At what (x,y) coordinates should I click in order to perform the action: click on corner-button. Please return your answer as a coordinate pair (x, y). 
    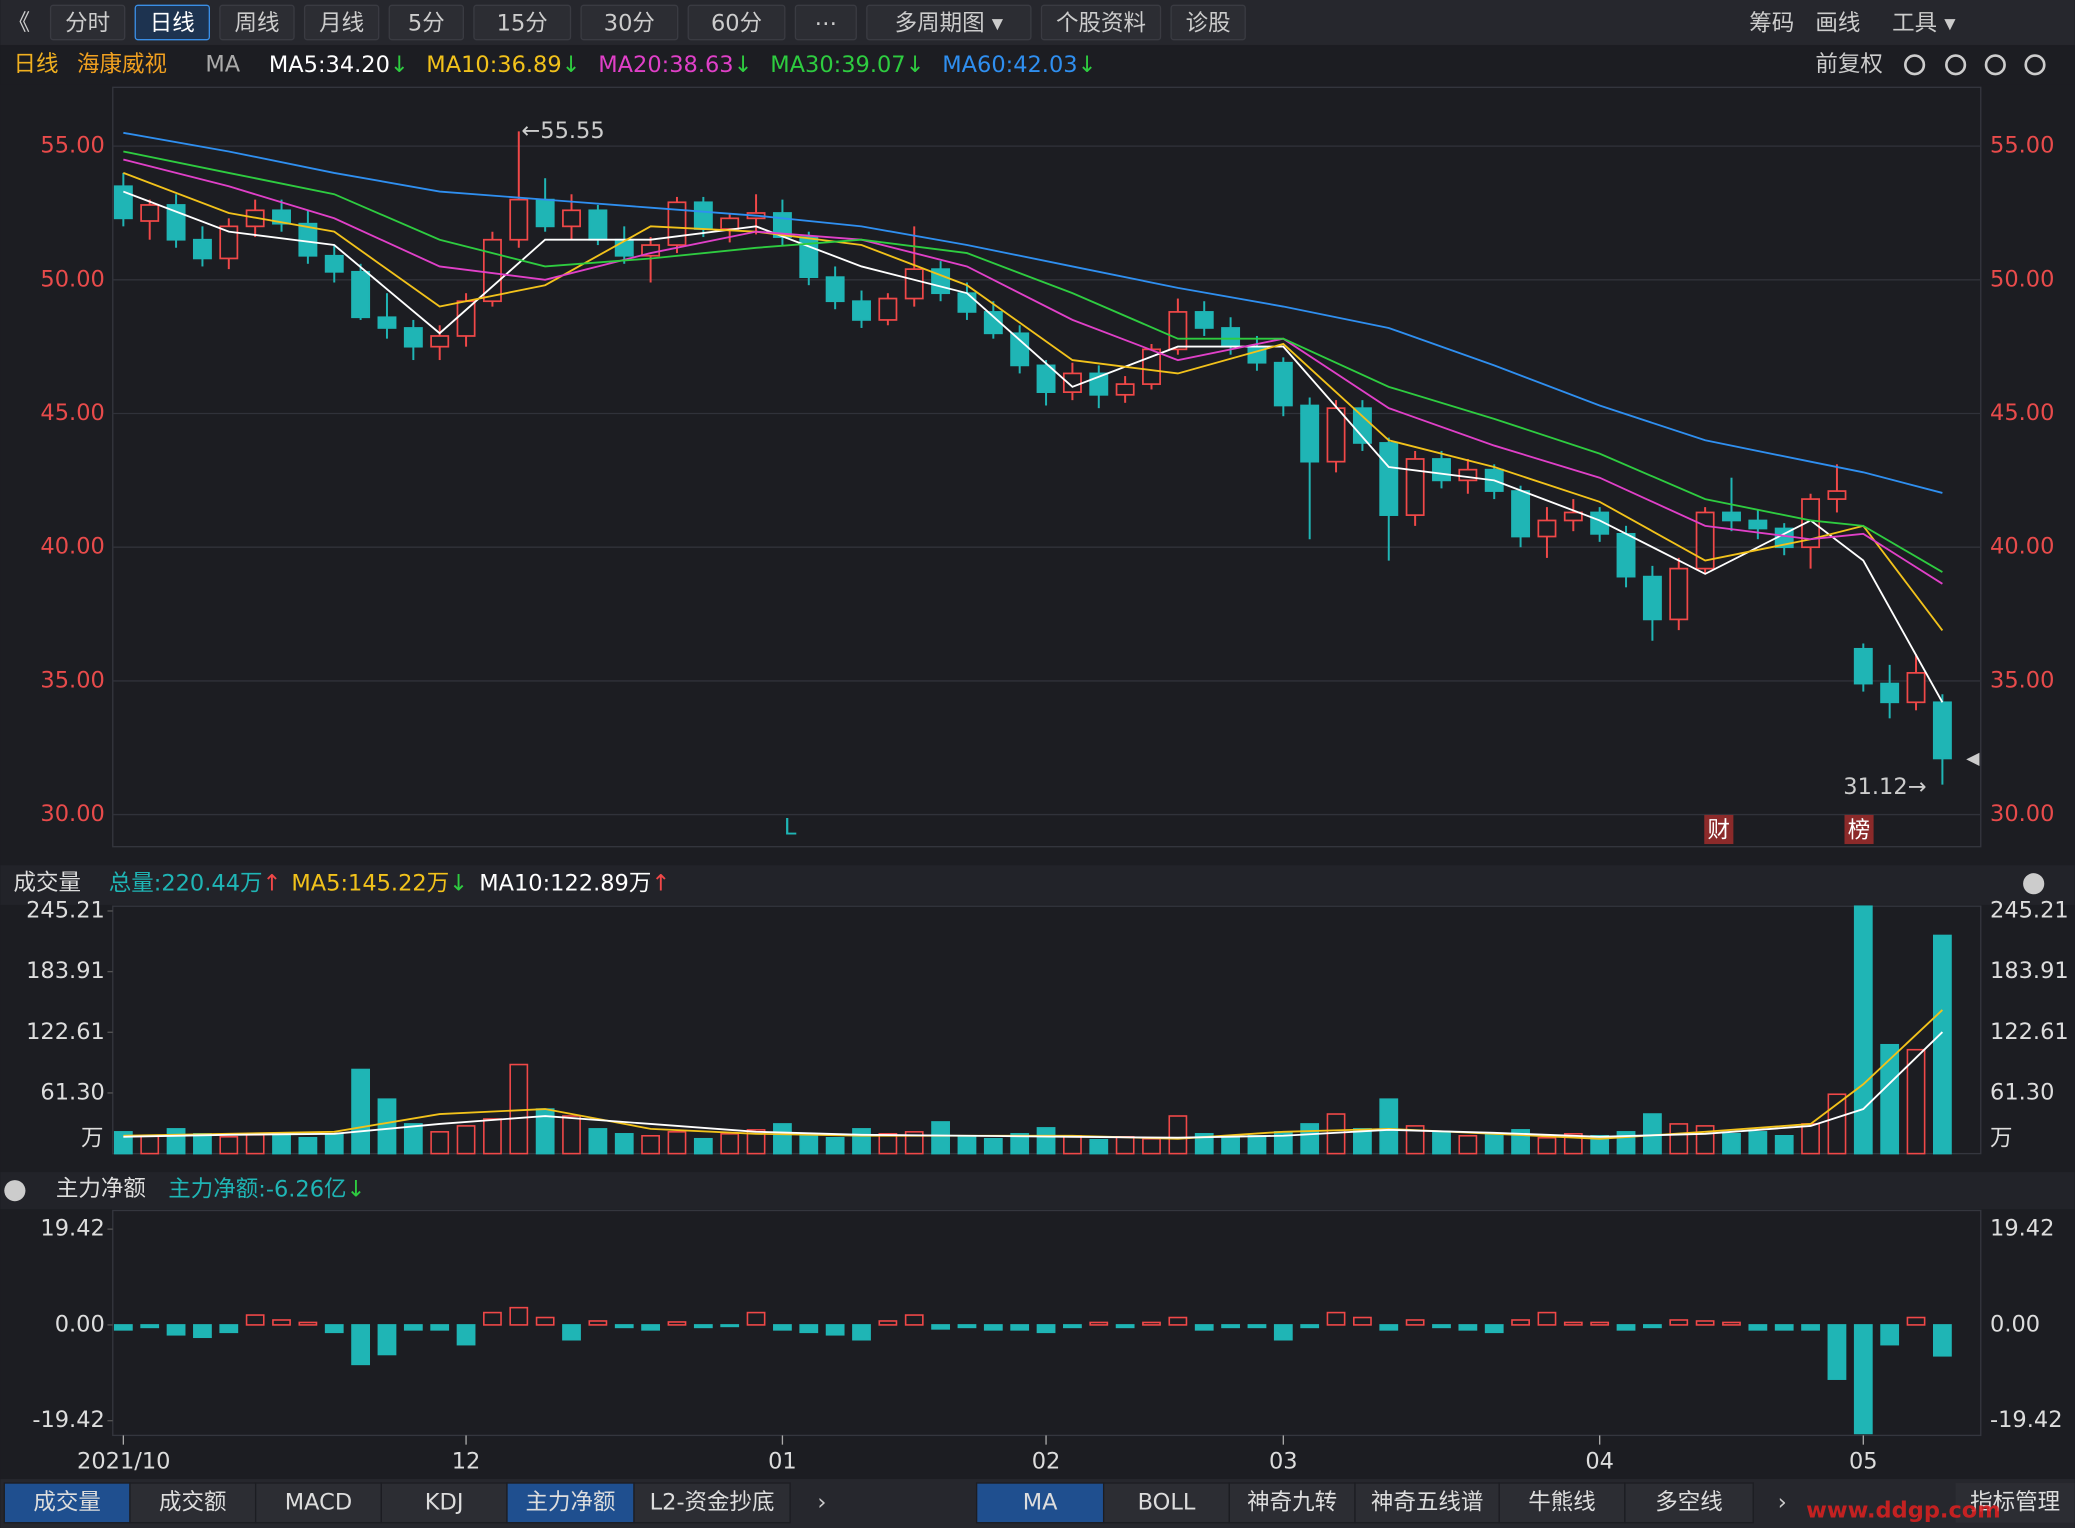
    Looking at the image, I should click on (2015, 1503).